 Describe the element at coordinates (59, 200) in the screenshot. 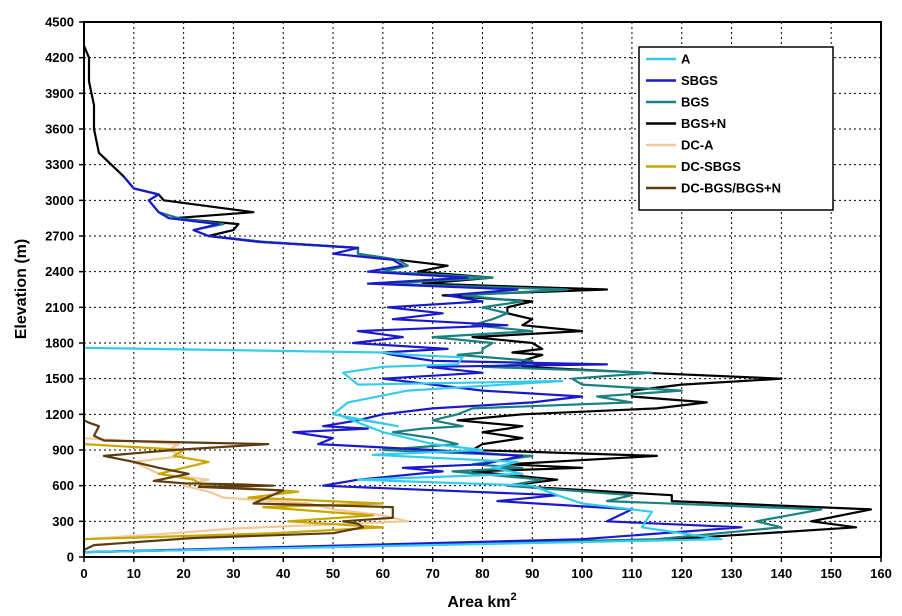

I see `y-tick-label: 3000` at that location.